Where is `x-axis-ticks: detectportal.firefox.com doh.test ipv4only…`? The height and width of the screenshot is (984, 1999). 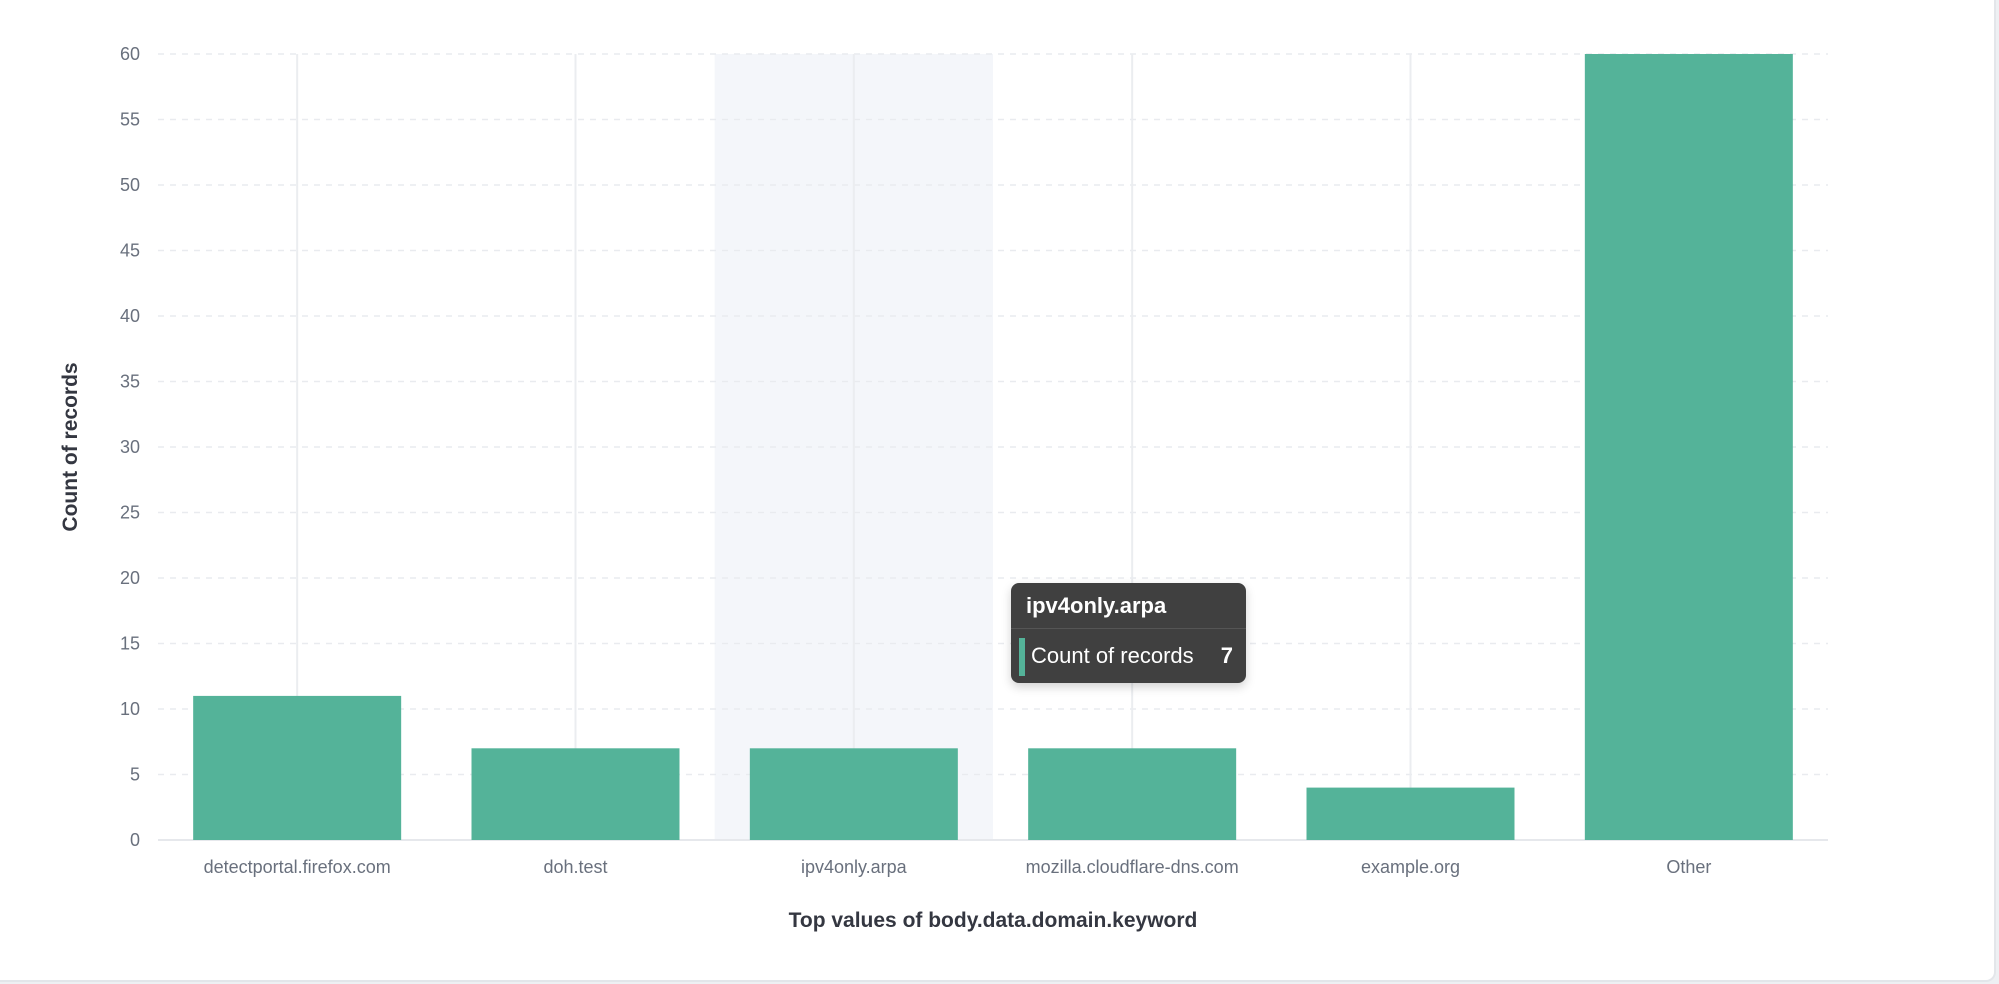
x-axis-ticks: detectportal.firefox.com doh.test ipv4only… is located at coordinates (958, 867).